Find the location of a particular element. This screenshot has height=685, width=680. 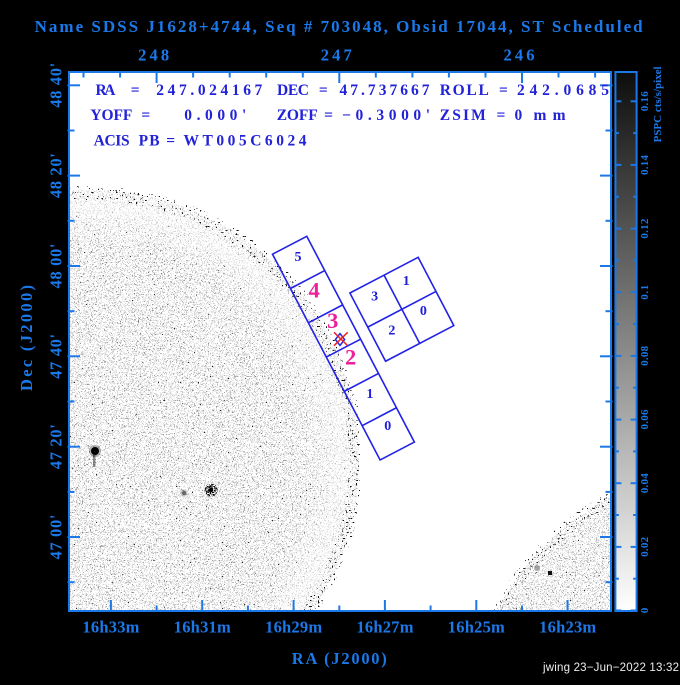

svg-text: 16h27m is located at coordinates (384, 627).